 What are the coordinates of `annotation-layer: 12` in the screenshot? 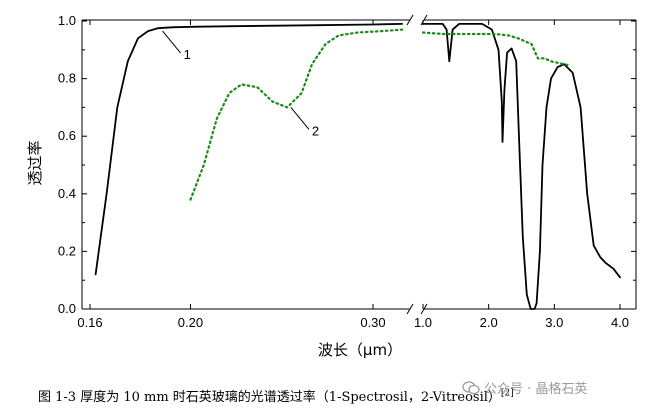 It's located at (240, 84).